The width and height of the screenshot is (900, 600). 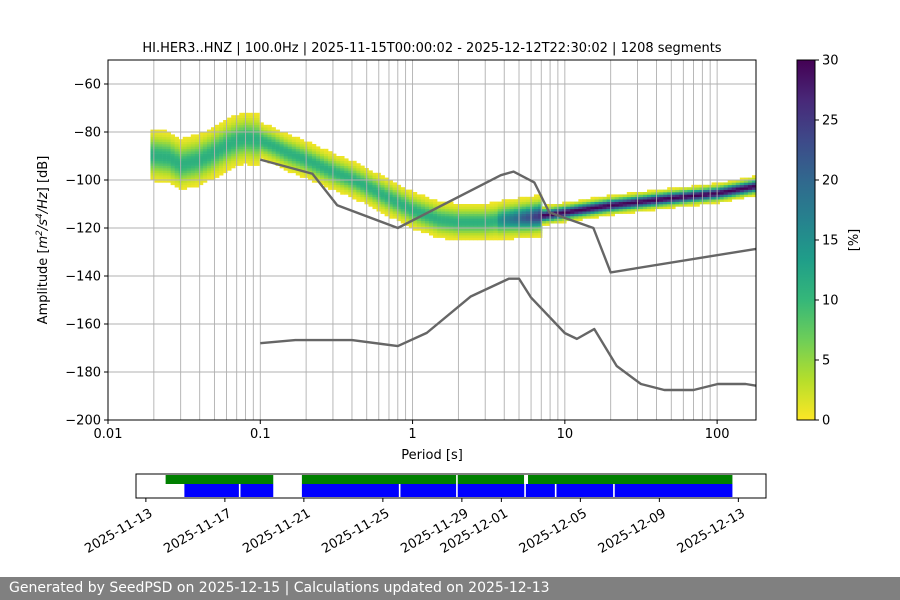 I want to click on coverage-segment-green, so click(x=413, y=479).